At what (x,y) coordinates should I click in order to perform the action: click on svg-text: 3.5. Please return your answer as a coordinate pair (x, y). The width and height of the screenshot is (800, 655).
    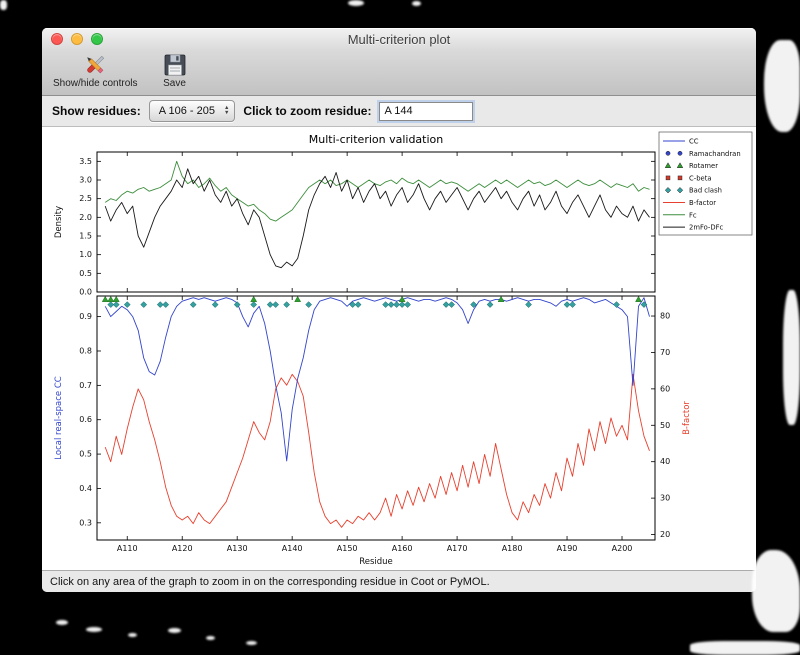
    Looking at the image, I should click on (85, 161).